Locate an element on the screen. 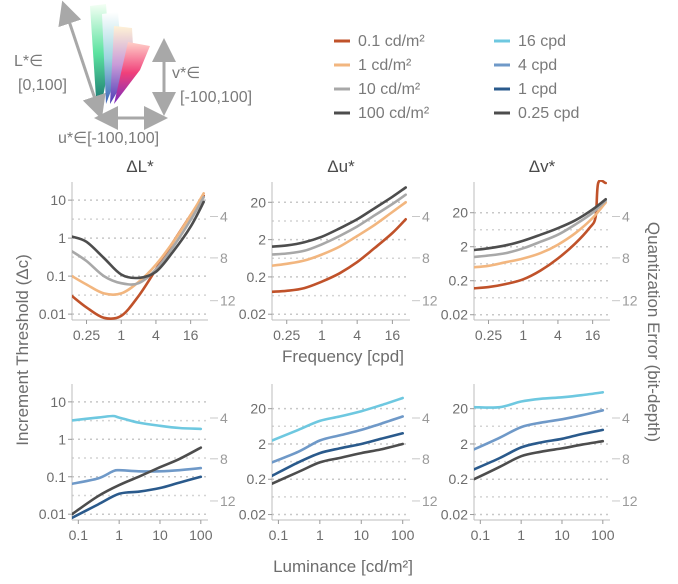 This screenshot has width=678, height=584. panel-title: Δv* is located at coordinates (542, 166).